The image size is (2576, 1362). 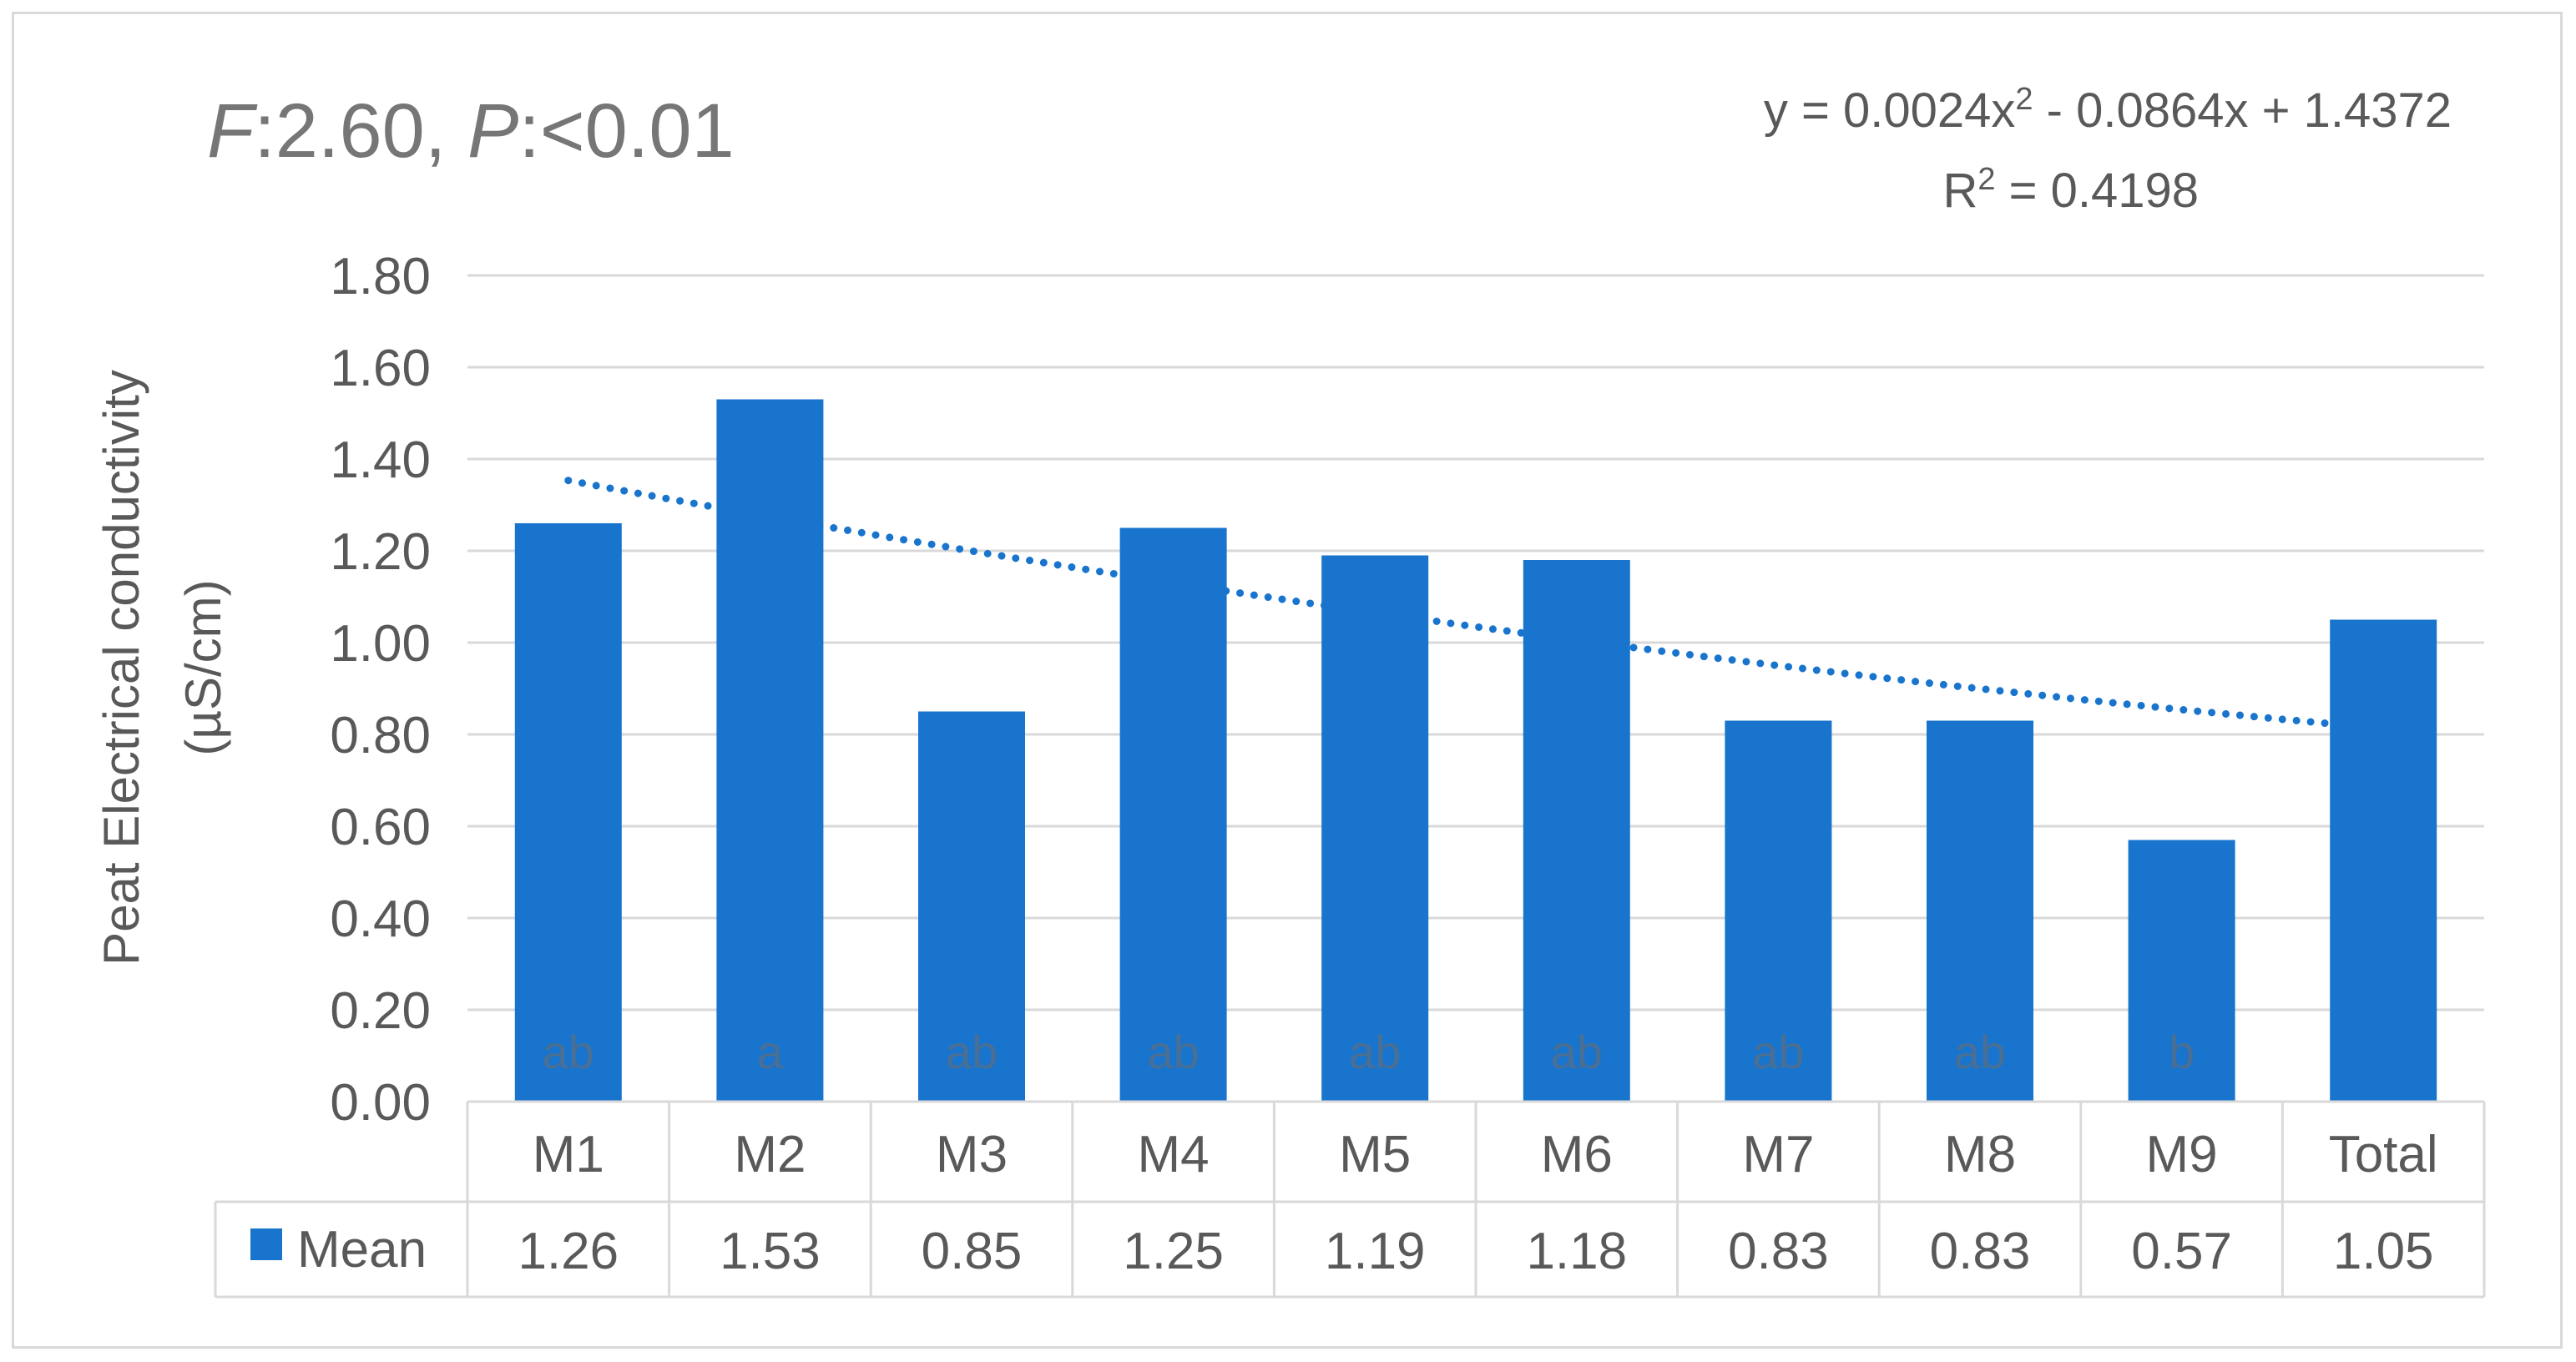 I want to click on table-value: 1.26, so click(x=568, y=1251).